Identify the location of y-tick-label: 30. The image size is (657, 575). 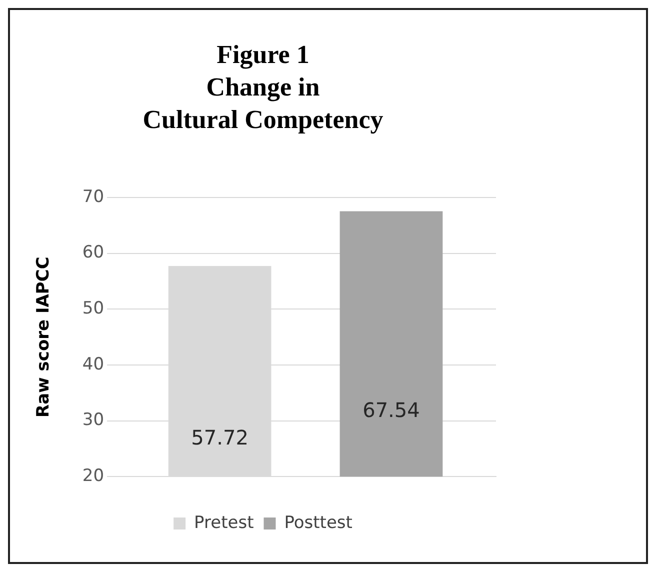
(93, 420).